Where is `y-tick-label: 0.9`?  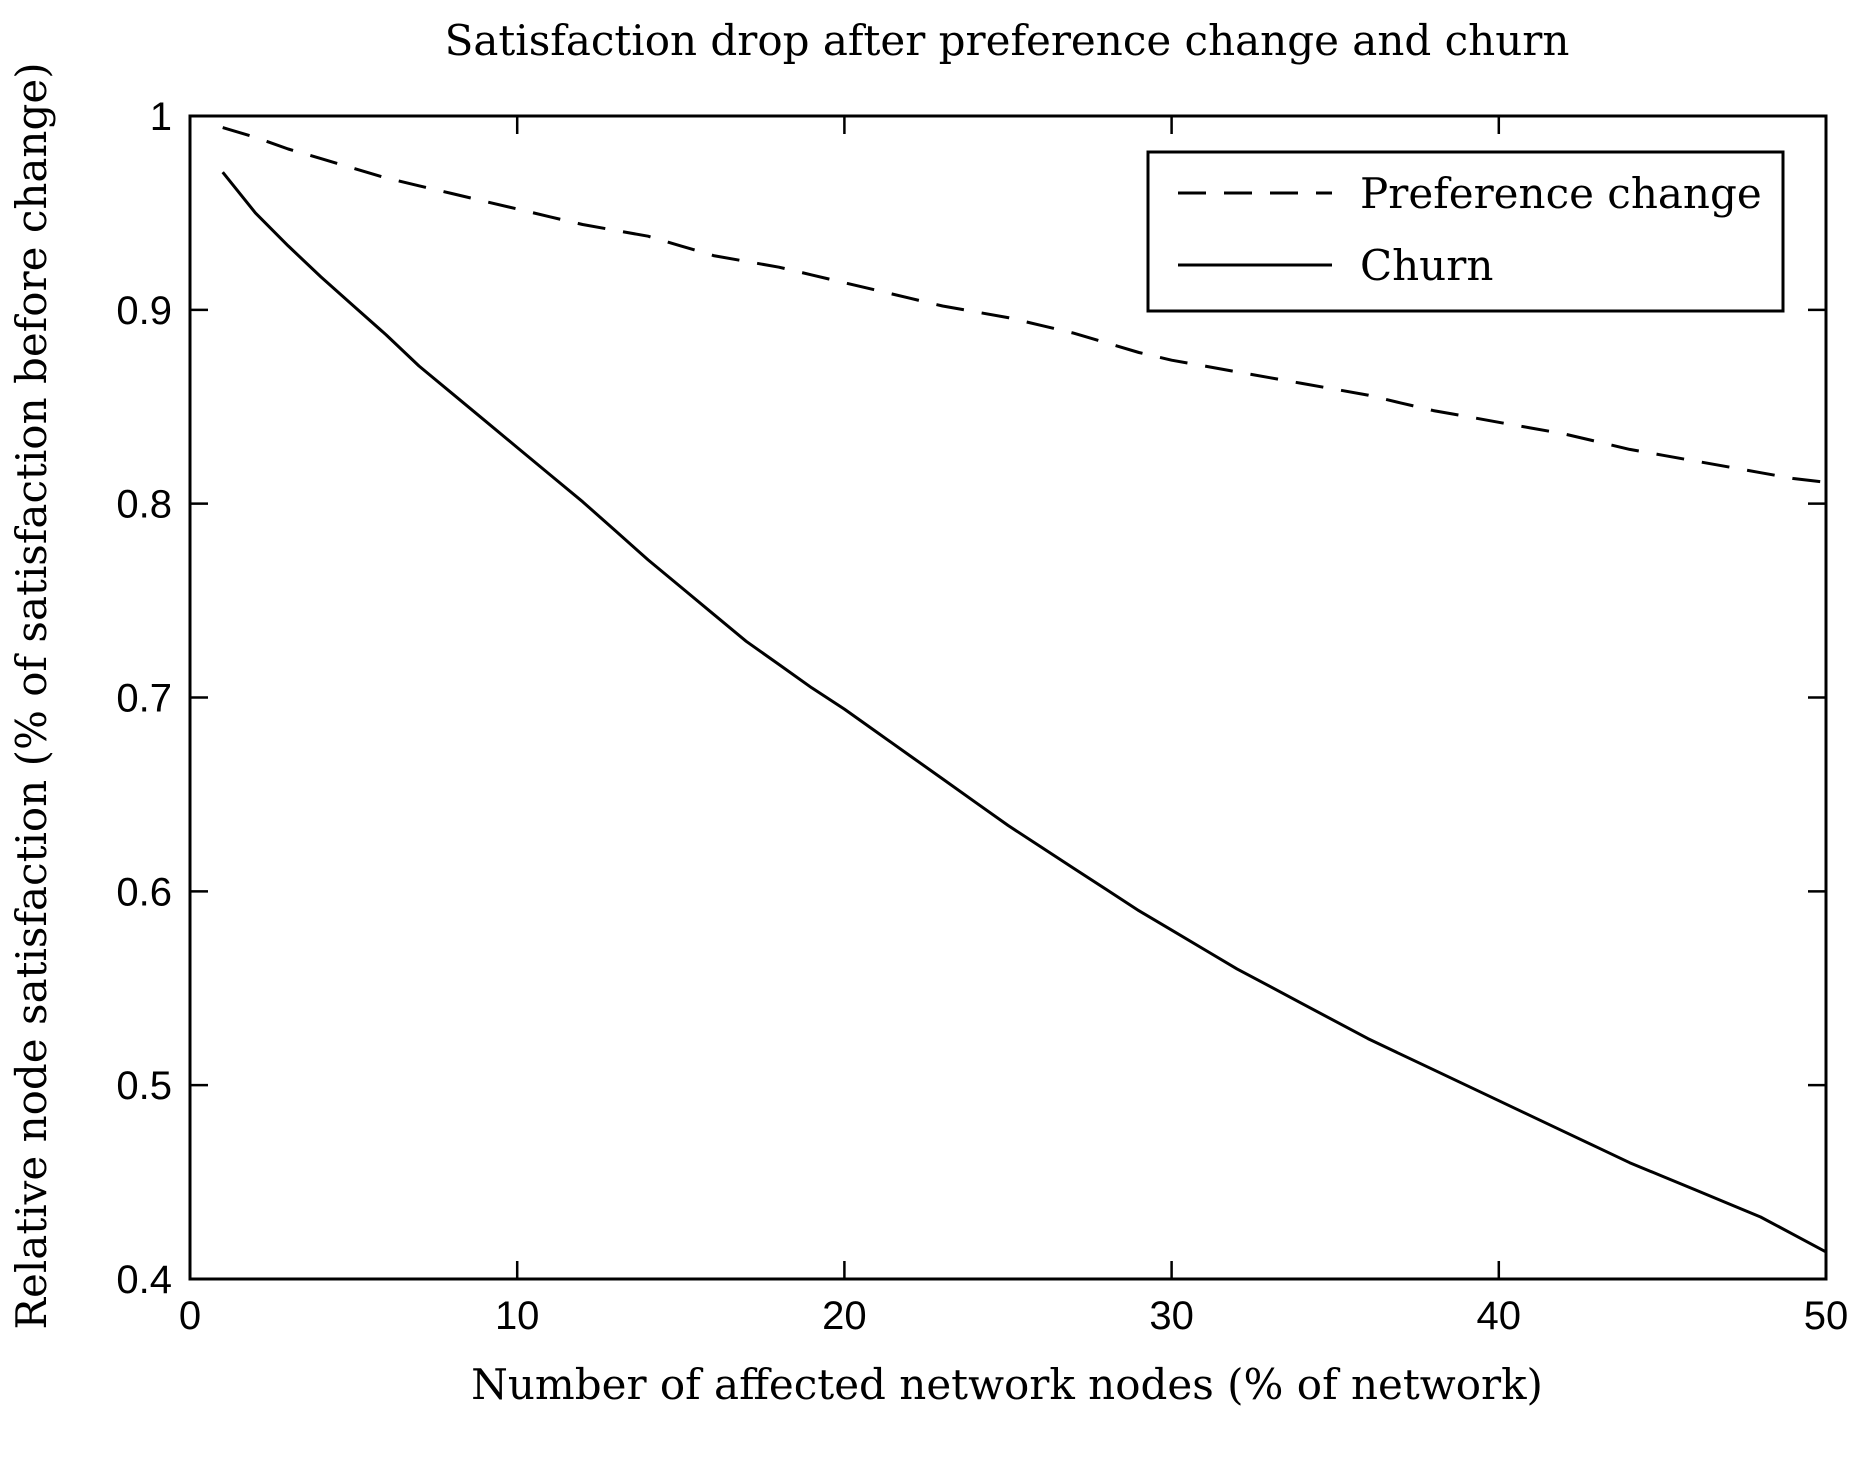
y-tick-label: 0.9 is located at coordinates (144, 311).